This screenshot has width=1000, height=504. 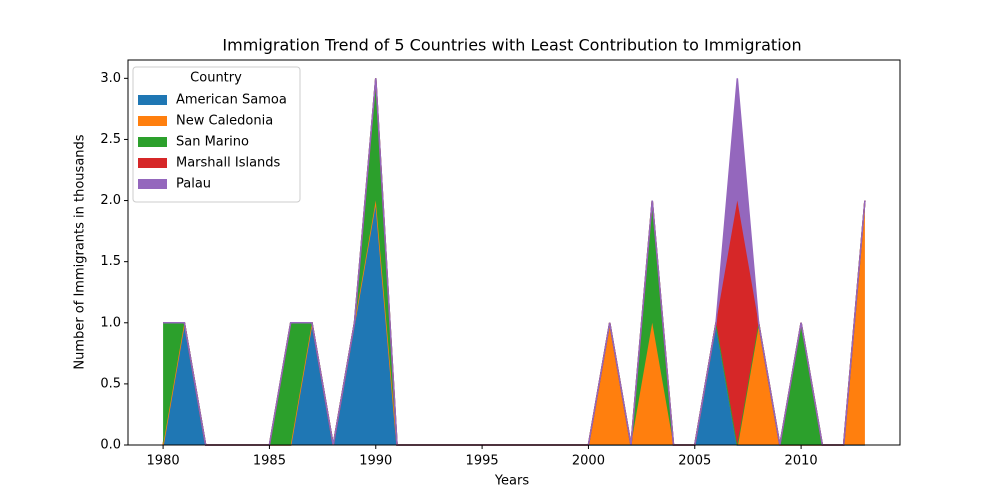 What do you see at coordinates (80, 251) in the screenshot?
I see `y-axis-label: Number of Immigrants in thousands` at bounding box center [80, 251].